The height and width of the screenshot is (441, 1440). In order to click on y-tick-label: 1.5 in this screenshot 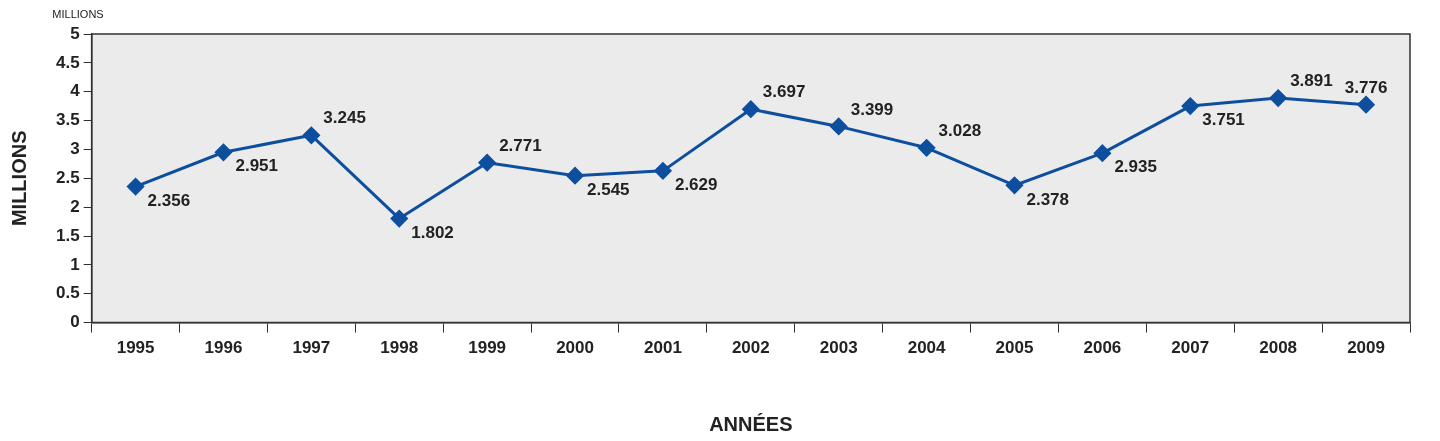, I will do `click(67, 235)`.